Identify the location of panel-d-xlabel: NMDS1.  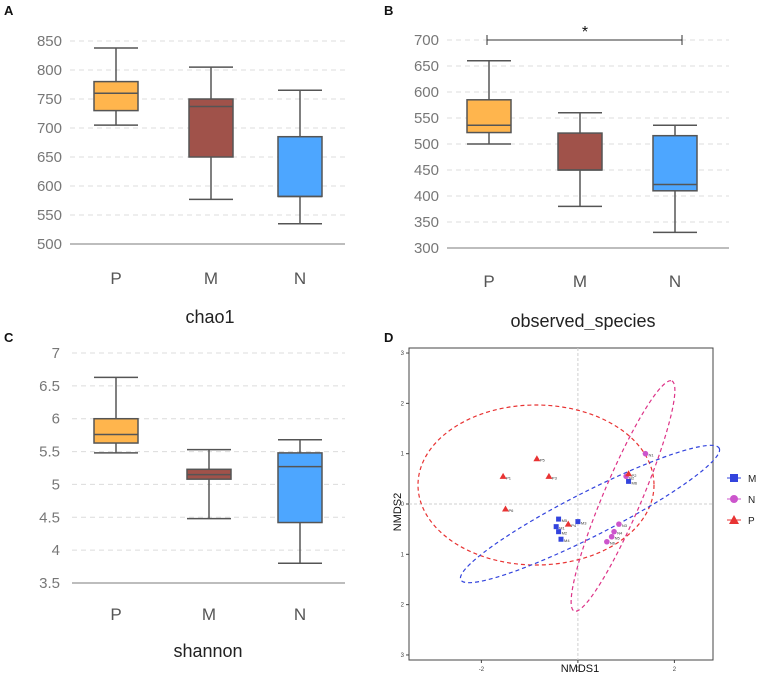
(580, 669).